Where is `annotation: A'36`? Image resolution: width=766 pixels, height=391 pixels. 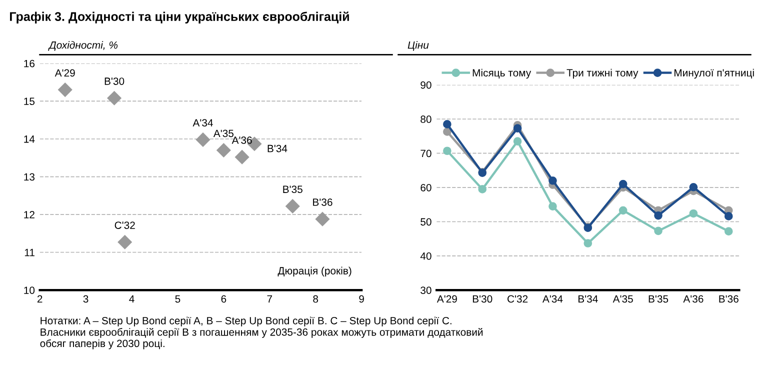 annotation: A'36 is located at coordinates (242, 140).